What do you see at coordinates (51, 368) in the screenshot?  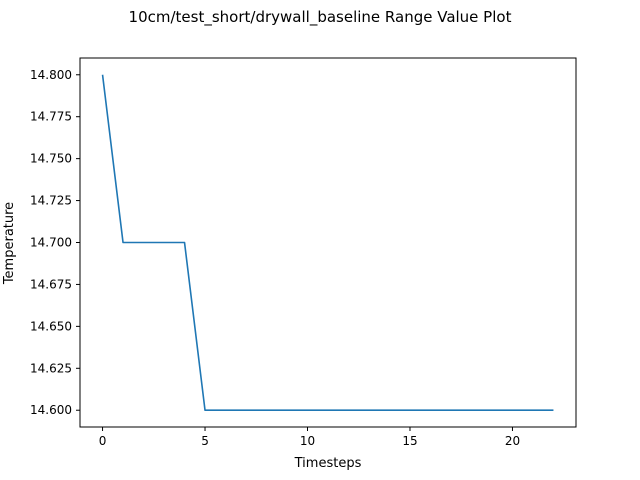 I see `y-tick-label: 14.625` at bounding box center [51, 368].